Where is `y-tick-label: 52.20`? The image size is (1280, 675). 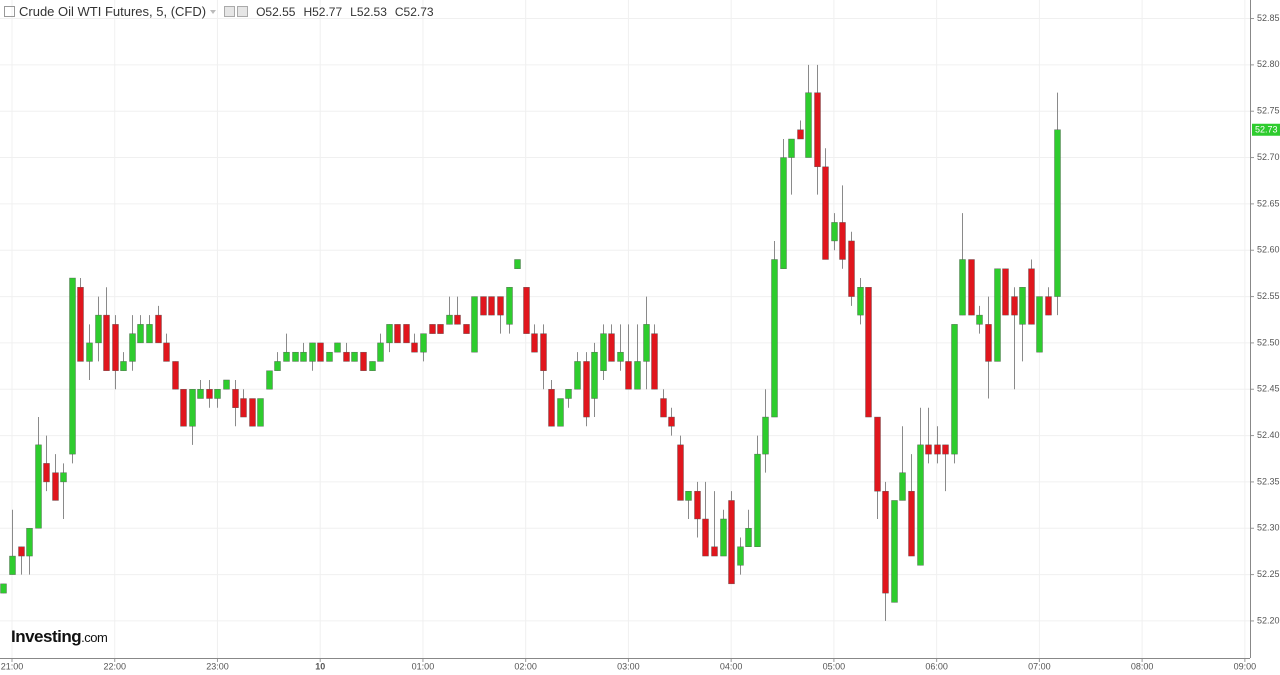 y-tick-label: 52.20 is located at coordinates (1268, 620).